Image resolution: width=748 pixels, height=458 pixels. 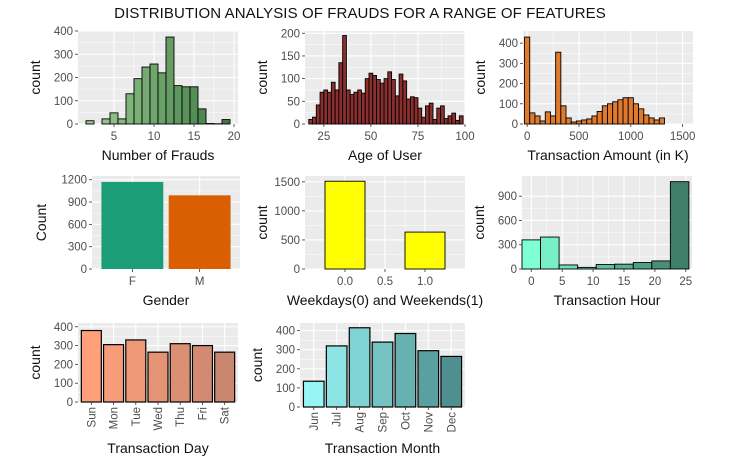 What do you see at coordinates (313, 394) in the screenshot?
I see `bar-jun` at bounding box center [313, 394].